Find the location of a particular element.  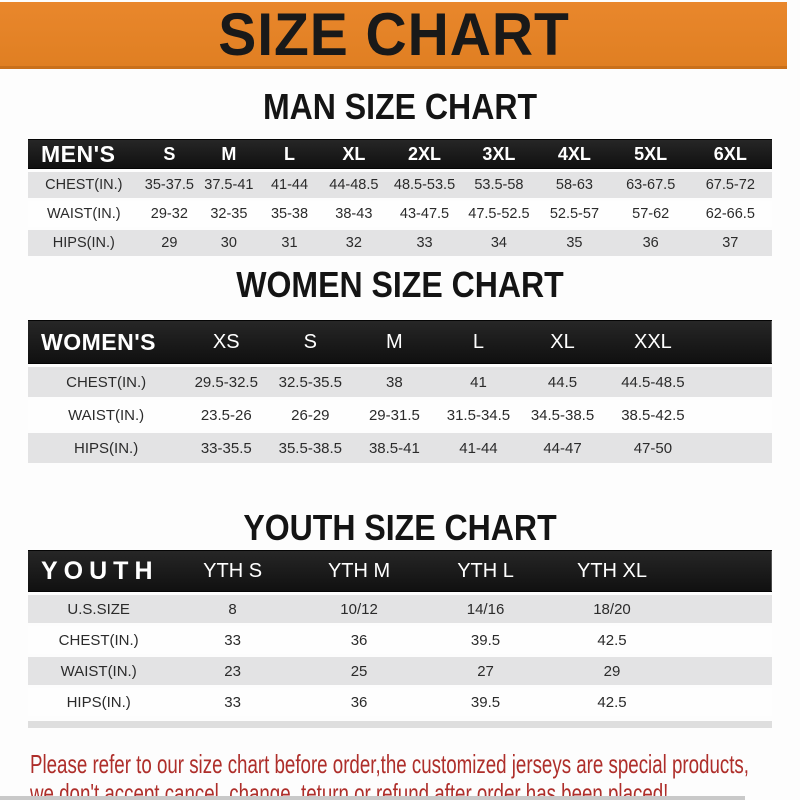

size-value: 14/16 is located at coordinates (485, 609).